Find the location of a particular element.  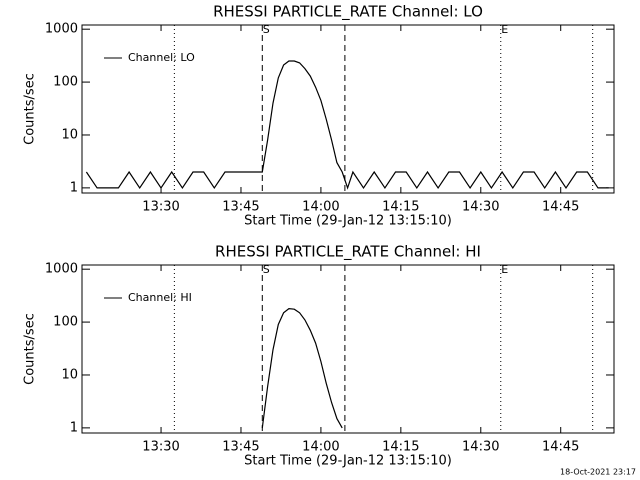

chart-title: RHESSI PARTICLE_RATE Channel: HI is located at coordinates (348, 252).